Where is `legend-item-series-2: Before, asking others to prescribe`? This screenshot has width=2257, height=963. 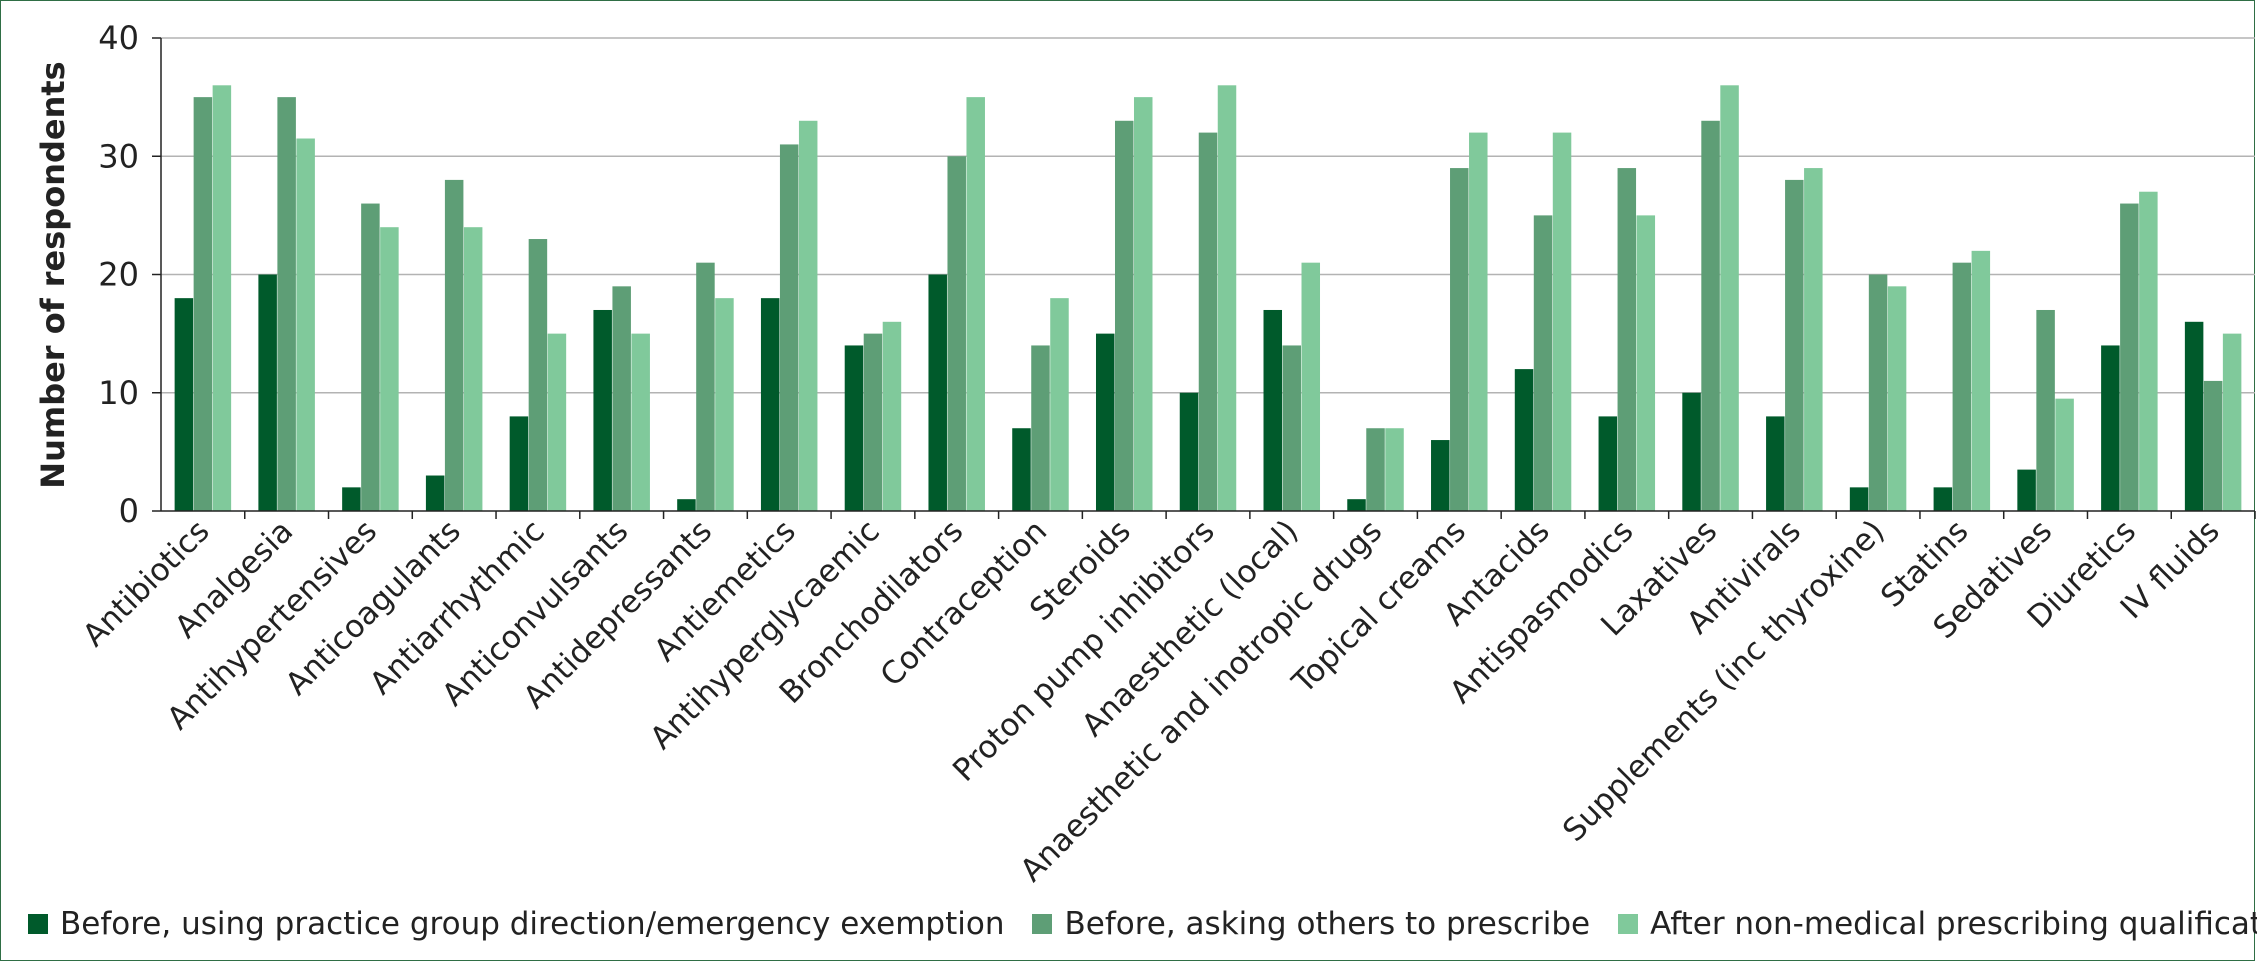
legend-item-series-2: Before, asking others to prescribe is located at coordinates (1311, 924).